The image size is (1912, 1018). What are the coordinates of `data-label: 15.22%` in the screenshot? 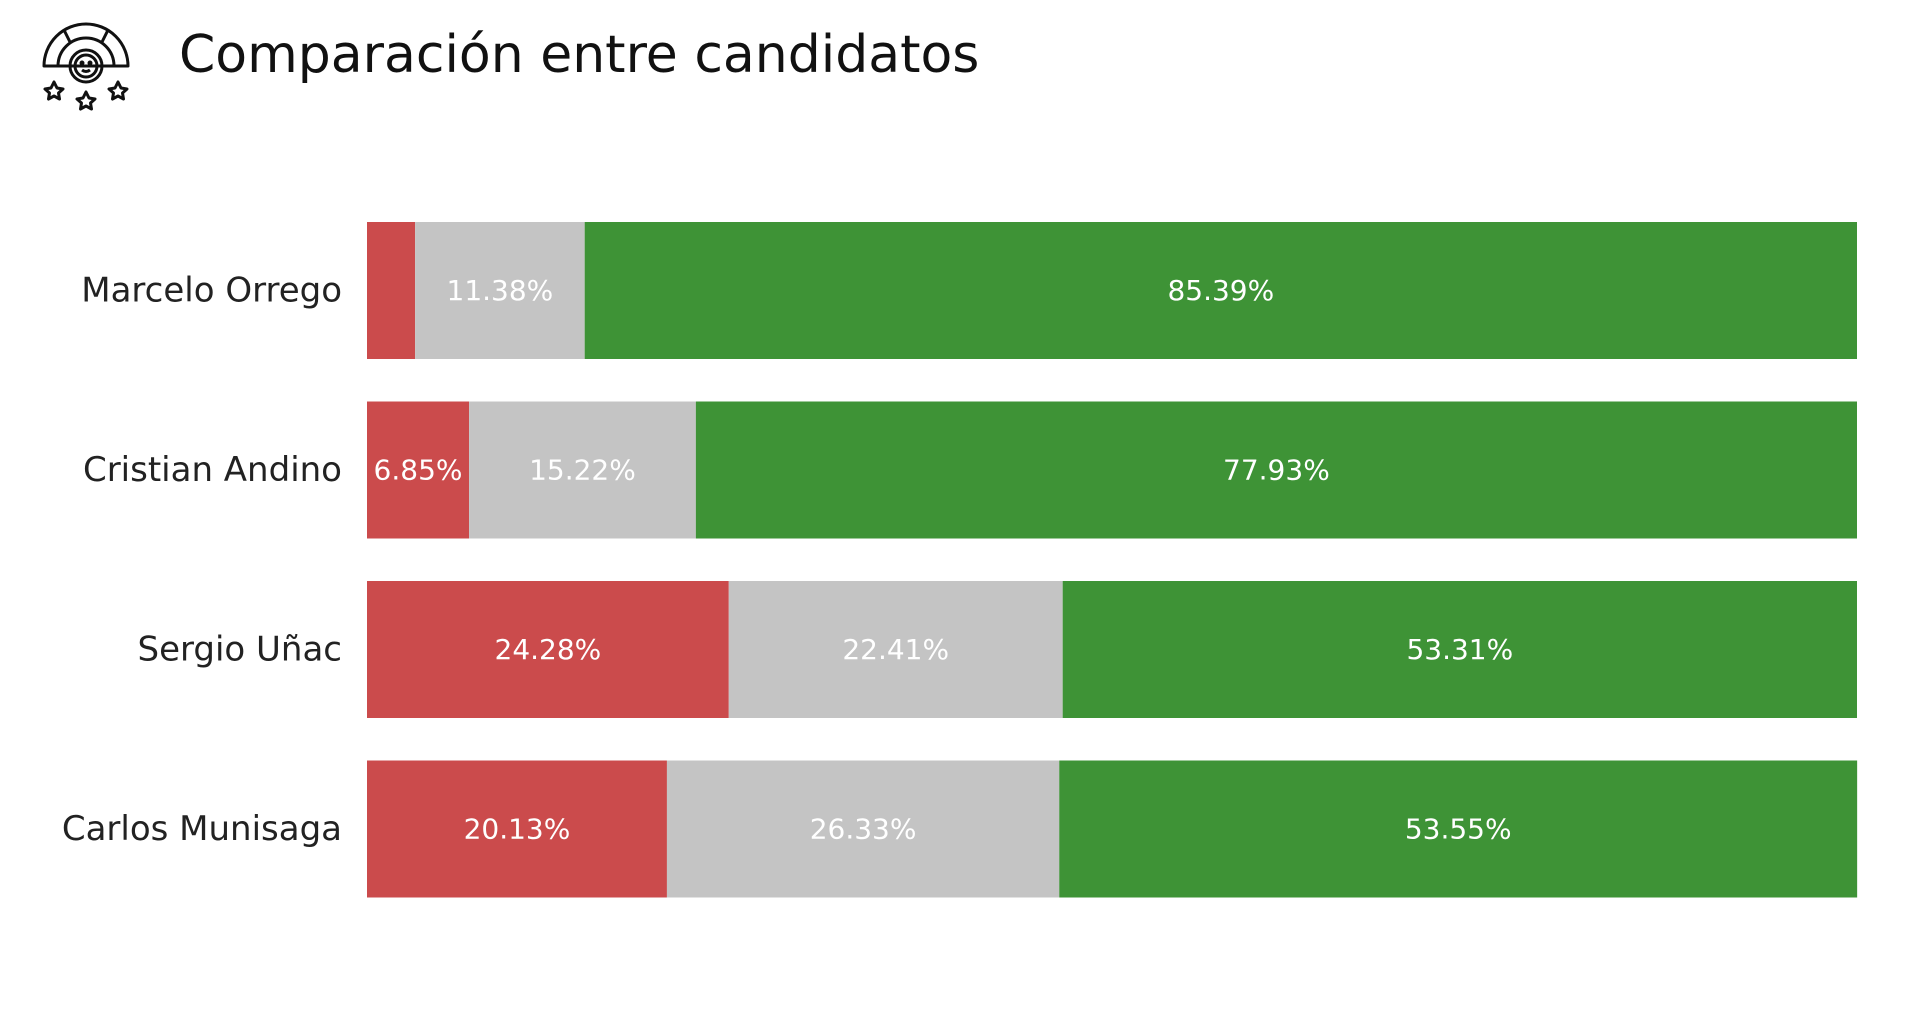 It's located at (582, 470).